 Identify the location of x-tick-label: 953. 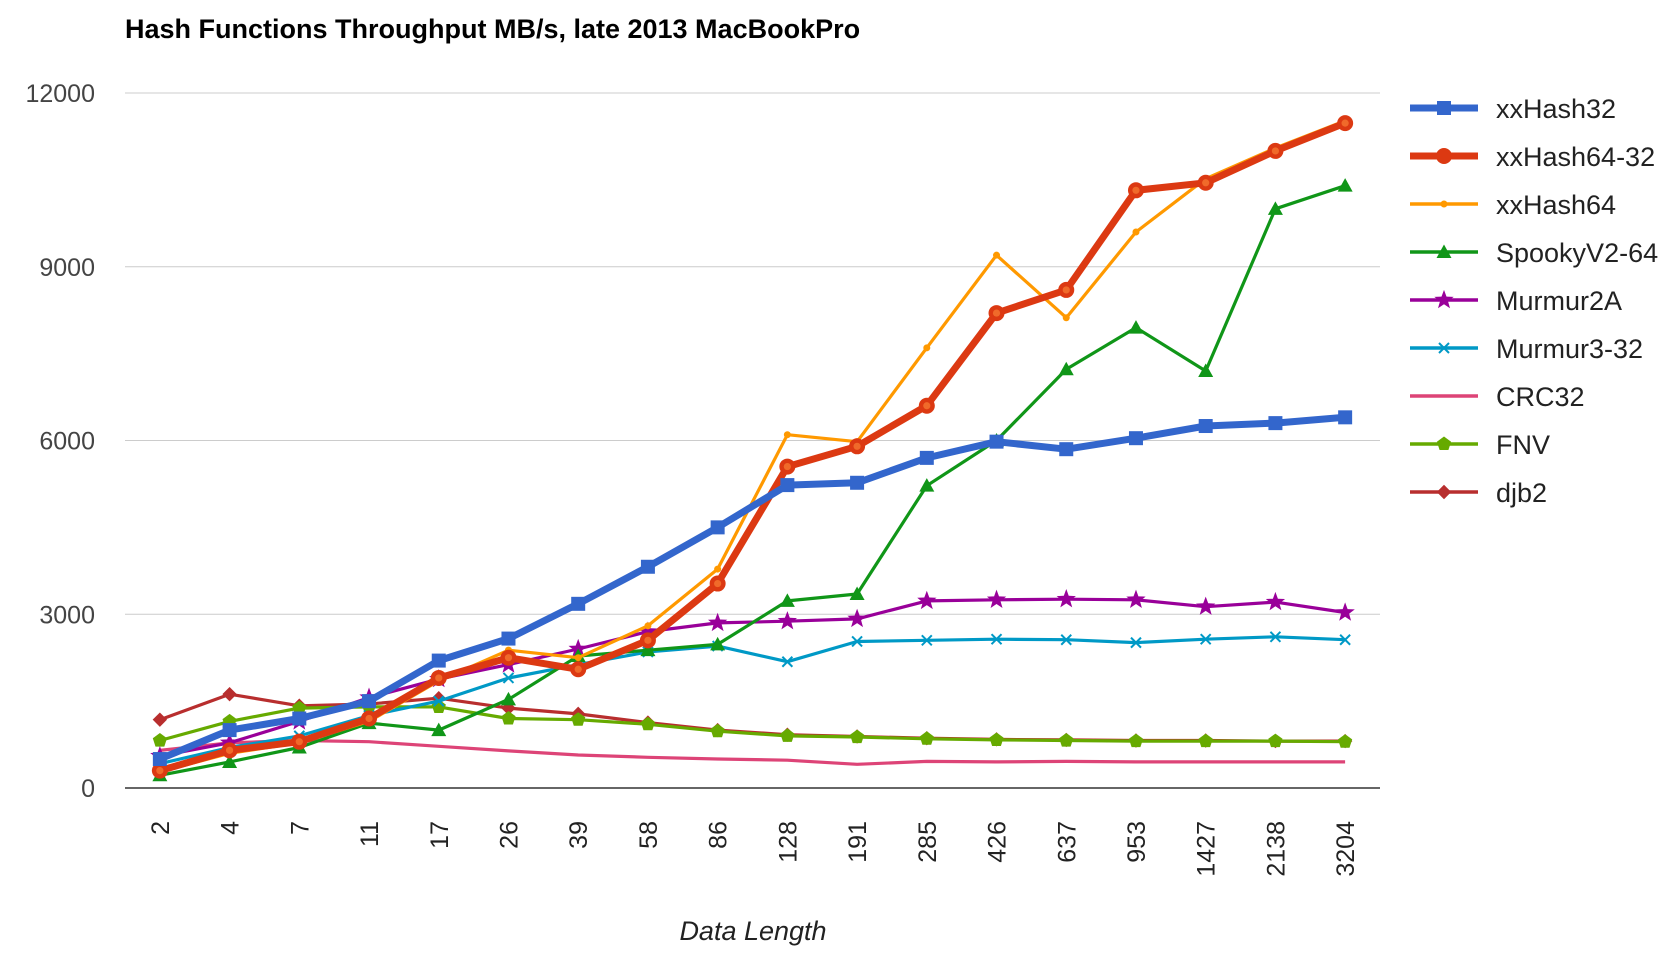
(1137, 842).